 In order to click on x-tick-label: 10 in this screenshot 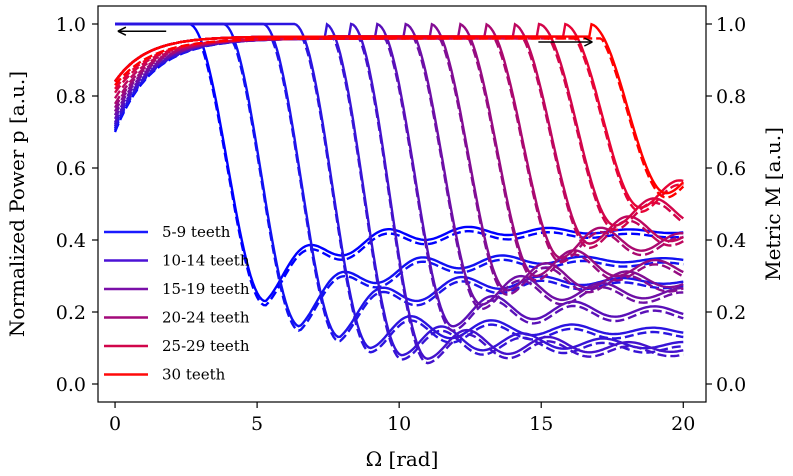, I will do `click(399, 424)`.